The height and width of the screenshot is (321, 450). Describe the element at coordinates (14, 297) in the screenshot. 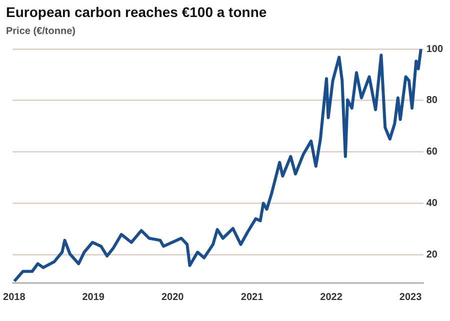

I see `x-tick-label: 2018` at that location.